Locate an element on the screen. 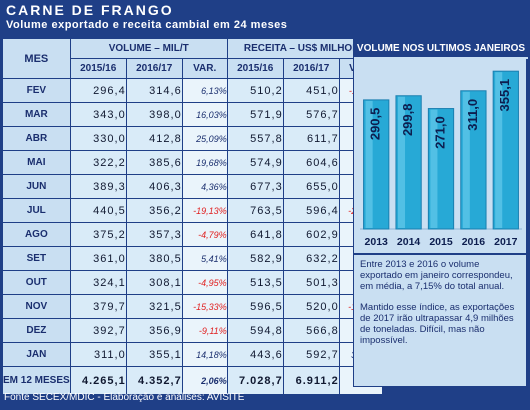  month-cell: JAN is located at coordinates (36, 354).